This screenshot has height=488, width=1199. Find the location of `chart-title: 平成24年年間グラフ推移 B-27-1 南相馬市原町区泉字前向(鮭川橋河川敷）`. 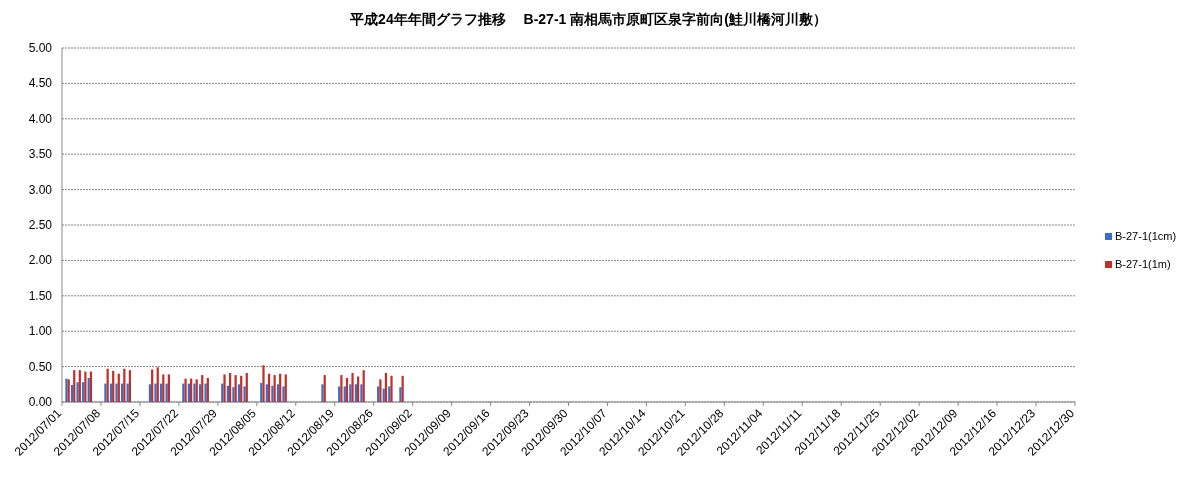

chart-title: 平成24年年間グラフ推移 B-27-1 南相馬市原町区泉字前向(鮭川橋河川敷） is located at coordinates (588, 19).